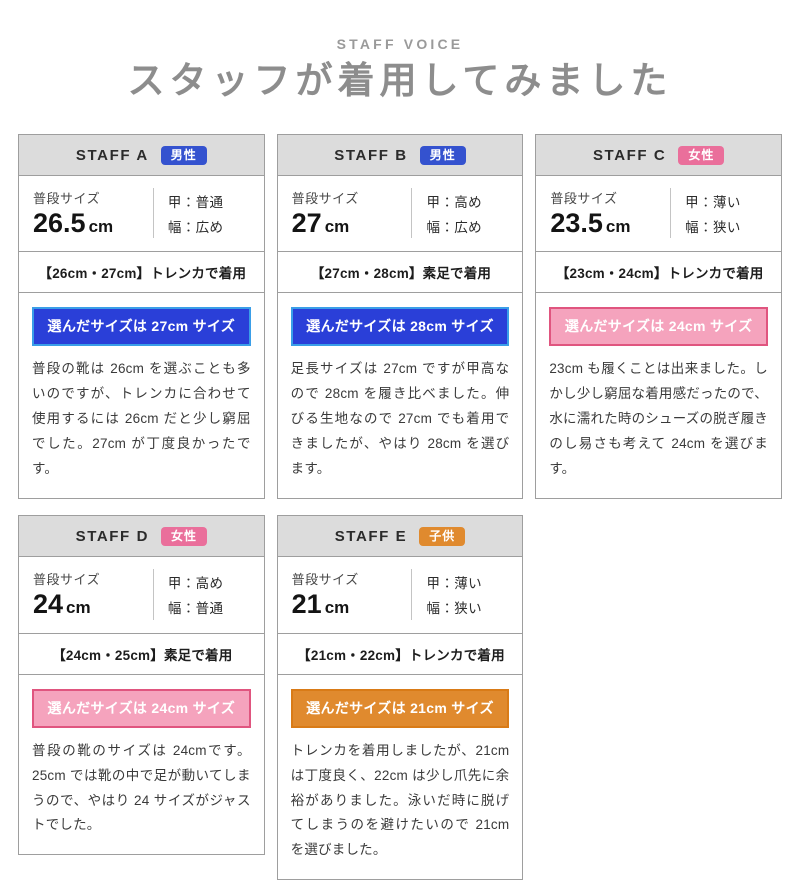 This screenshot has width=800, height=880. I want to click on usual-size-block: 普段サイズ 23.5 cm, so click(603, 213).